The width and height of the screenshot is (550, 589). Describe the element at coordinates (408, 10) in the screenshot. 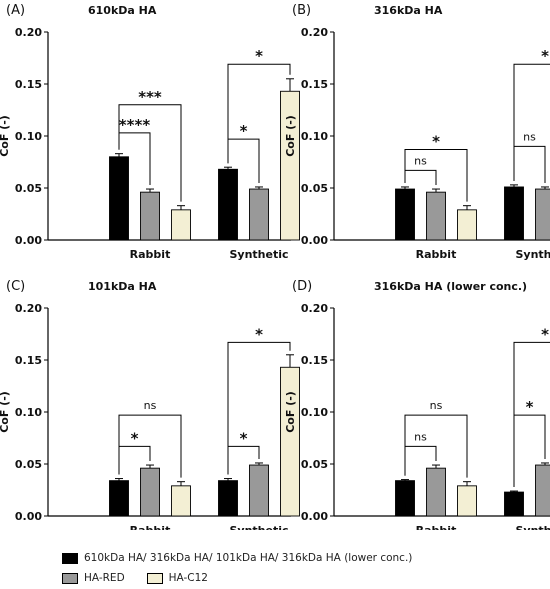

I see `panel-title: 316kDa HA` at that location.